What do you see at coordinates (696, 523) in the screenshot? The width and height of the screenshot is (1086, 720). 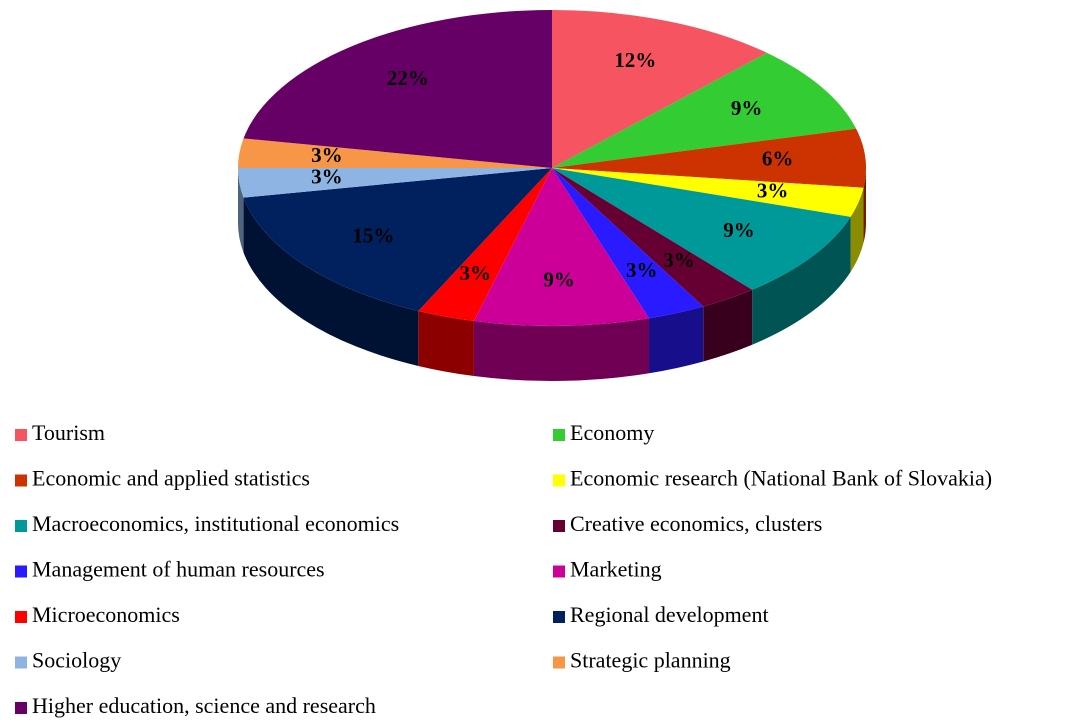 I see `legend-label: Creative economics, clusters` at bounding box center [696, 523].